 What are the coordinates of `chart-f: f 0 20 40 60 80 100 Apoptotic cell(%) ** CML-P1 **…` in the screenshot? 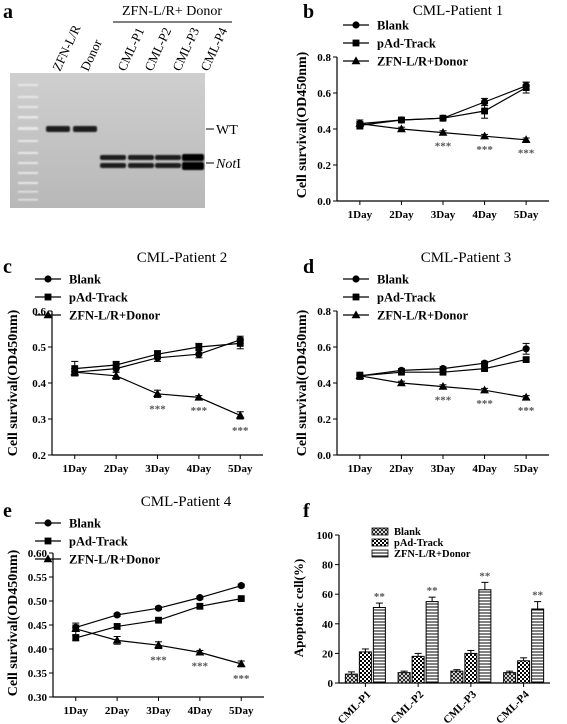 It's located at (420, 612).